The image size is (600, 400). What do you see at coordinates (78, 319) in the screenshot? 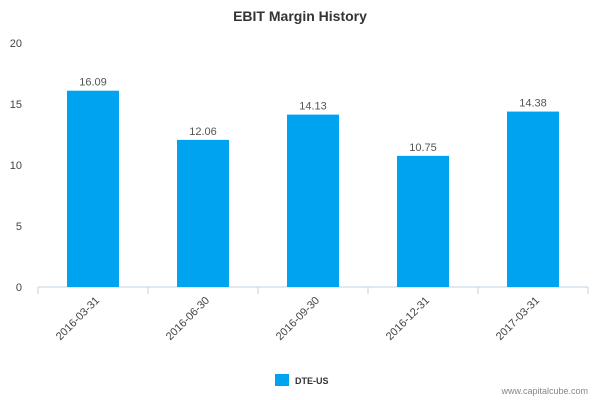
I see `x-tick-label: 2016-03-31` at bounding box center [78, 319].